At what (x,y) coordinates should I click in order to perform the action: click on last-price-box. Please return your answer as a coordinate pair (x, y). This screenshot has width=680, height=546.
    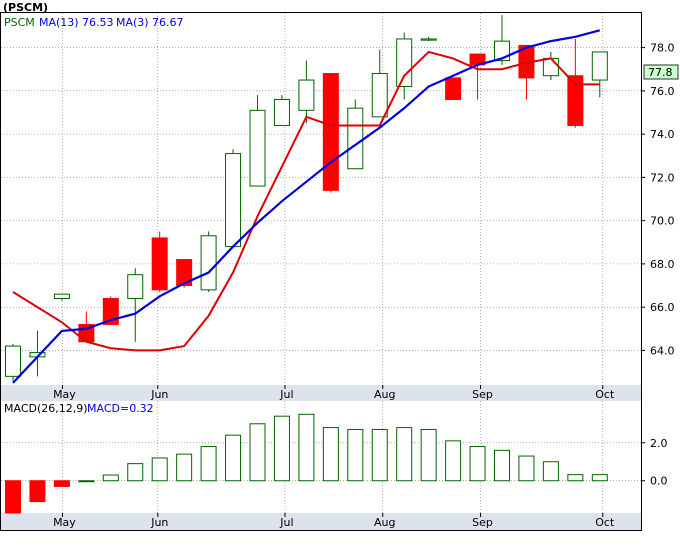
    Looking at the image, I should click on (661, 72).